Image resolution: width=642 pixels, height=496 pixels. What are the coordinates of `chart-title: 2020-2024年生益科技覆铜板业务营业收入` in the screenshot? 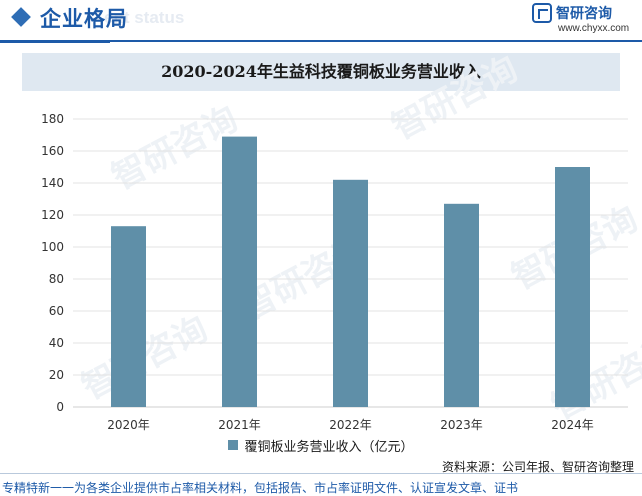 It's located at (321, 71).